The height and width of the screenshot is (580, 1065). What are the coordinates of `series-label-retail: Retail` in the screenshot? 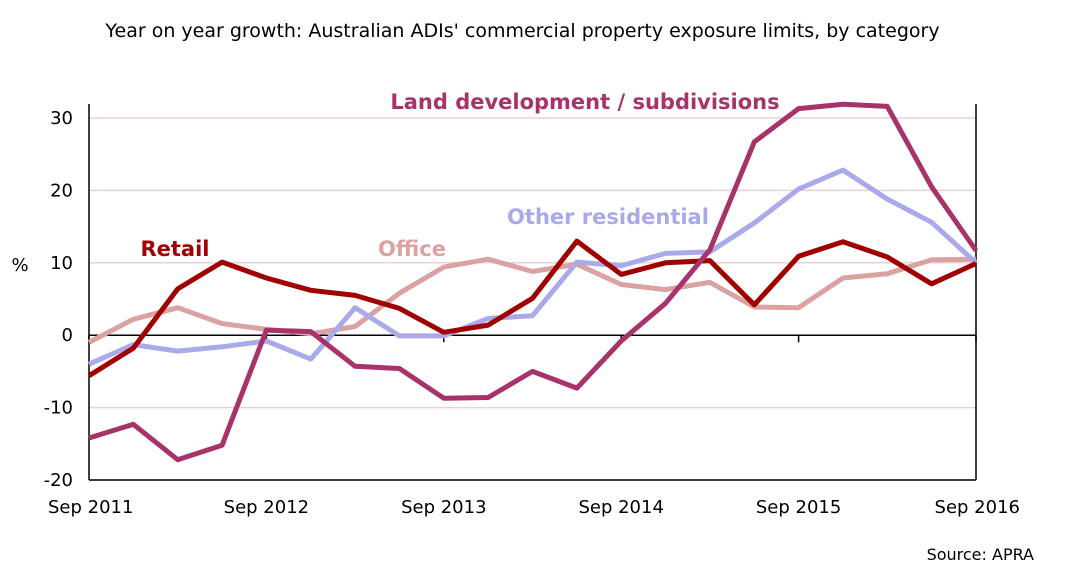 It's located at (174, 249).